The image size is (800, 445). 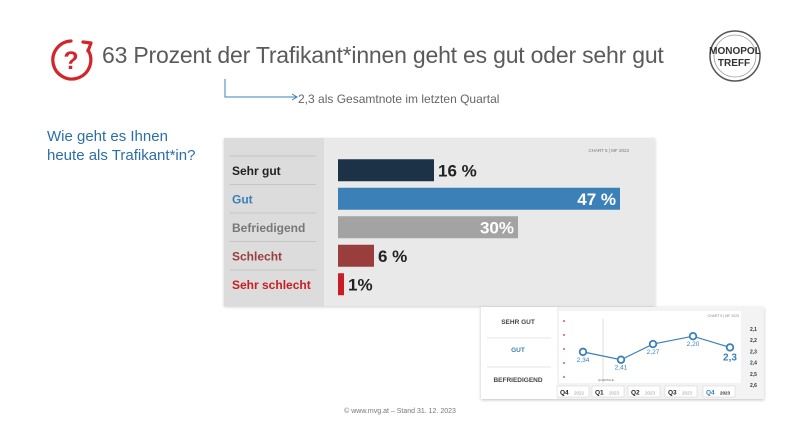 What do you see at coordinates (653, 352) in the screenshot?
I see `trend-value-label: 2,27` at bounding box center [653, 352].